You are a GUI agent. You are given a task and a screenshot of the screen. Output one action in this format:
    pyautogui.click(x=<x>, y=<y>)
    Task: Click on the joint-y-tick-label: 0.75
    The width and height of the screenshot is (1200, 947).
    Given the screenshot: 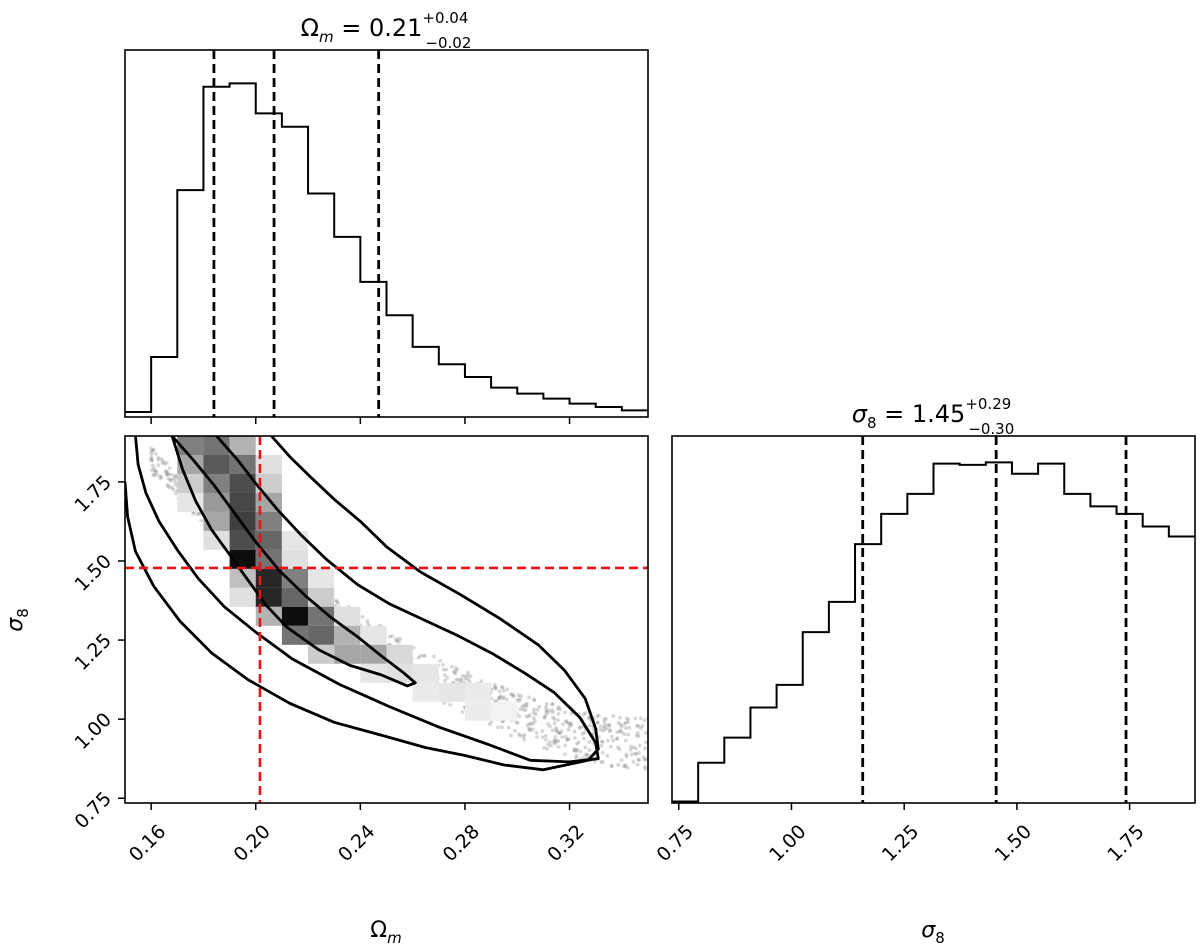 What is the action you would take?
    pyautogui.click(x=92, y=810)
    